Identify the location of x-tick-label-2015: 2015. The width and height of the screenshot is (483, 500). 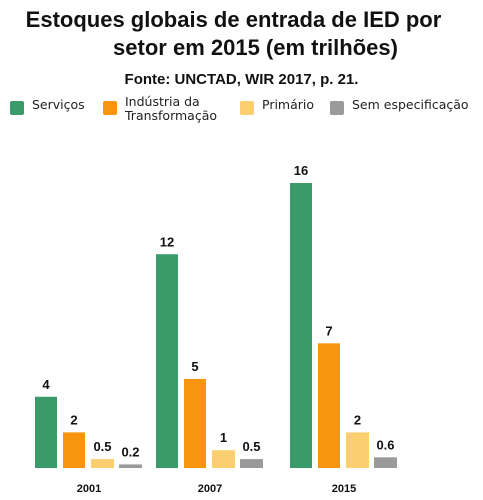
(344, 489).